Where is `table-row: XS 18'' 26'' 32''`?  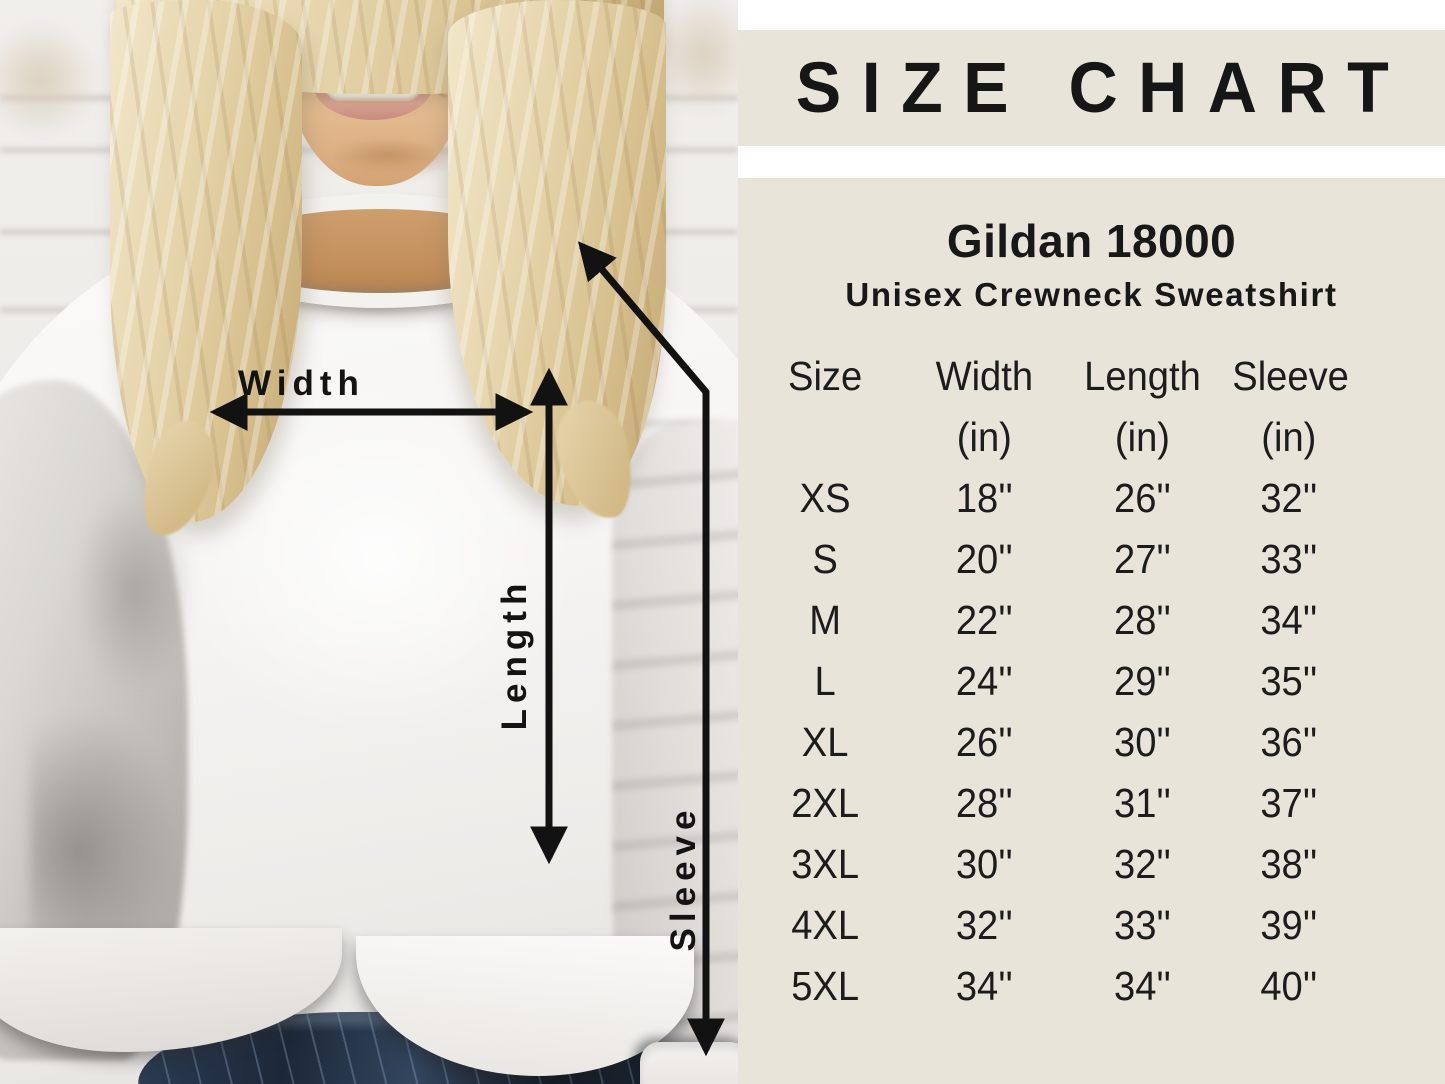
table-row: XS 18'' 26'' 32'' is located at coordinates (1091, 498).